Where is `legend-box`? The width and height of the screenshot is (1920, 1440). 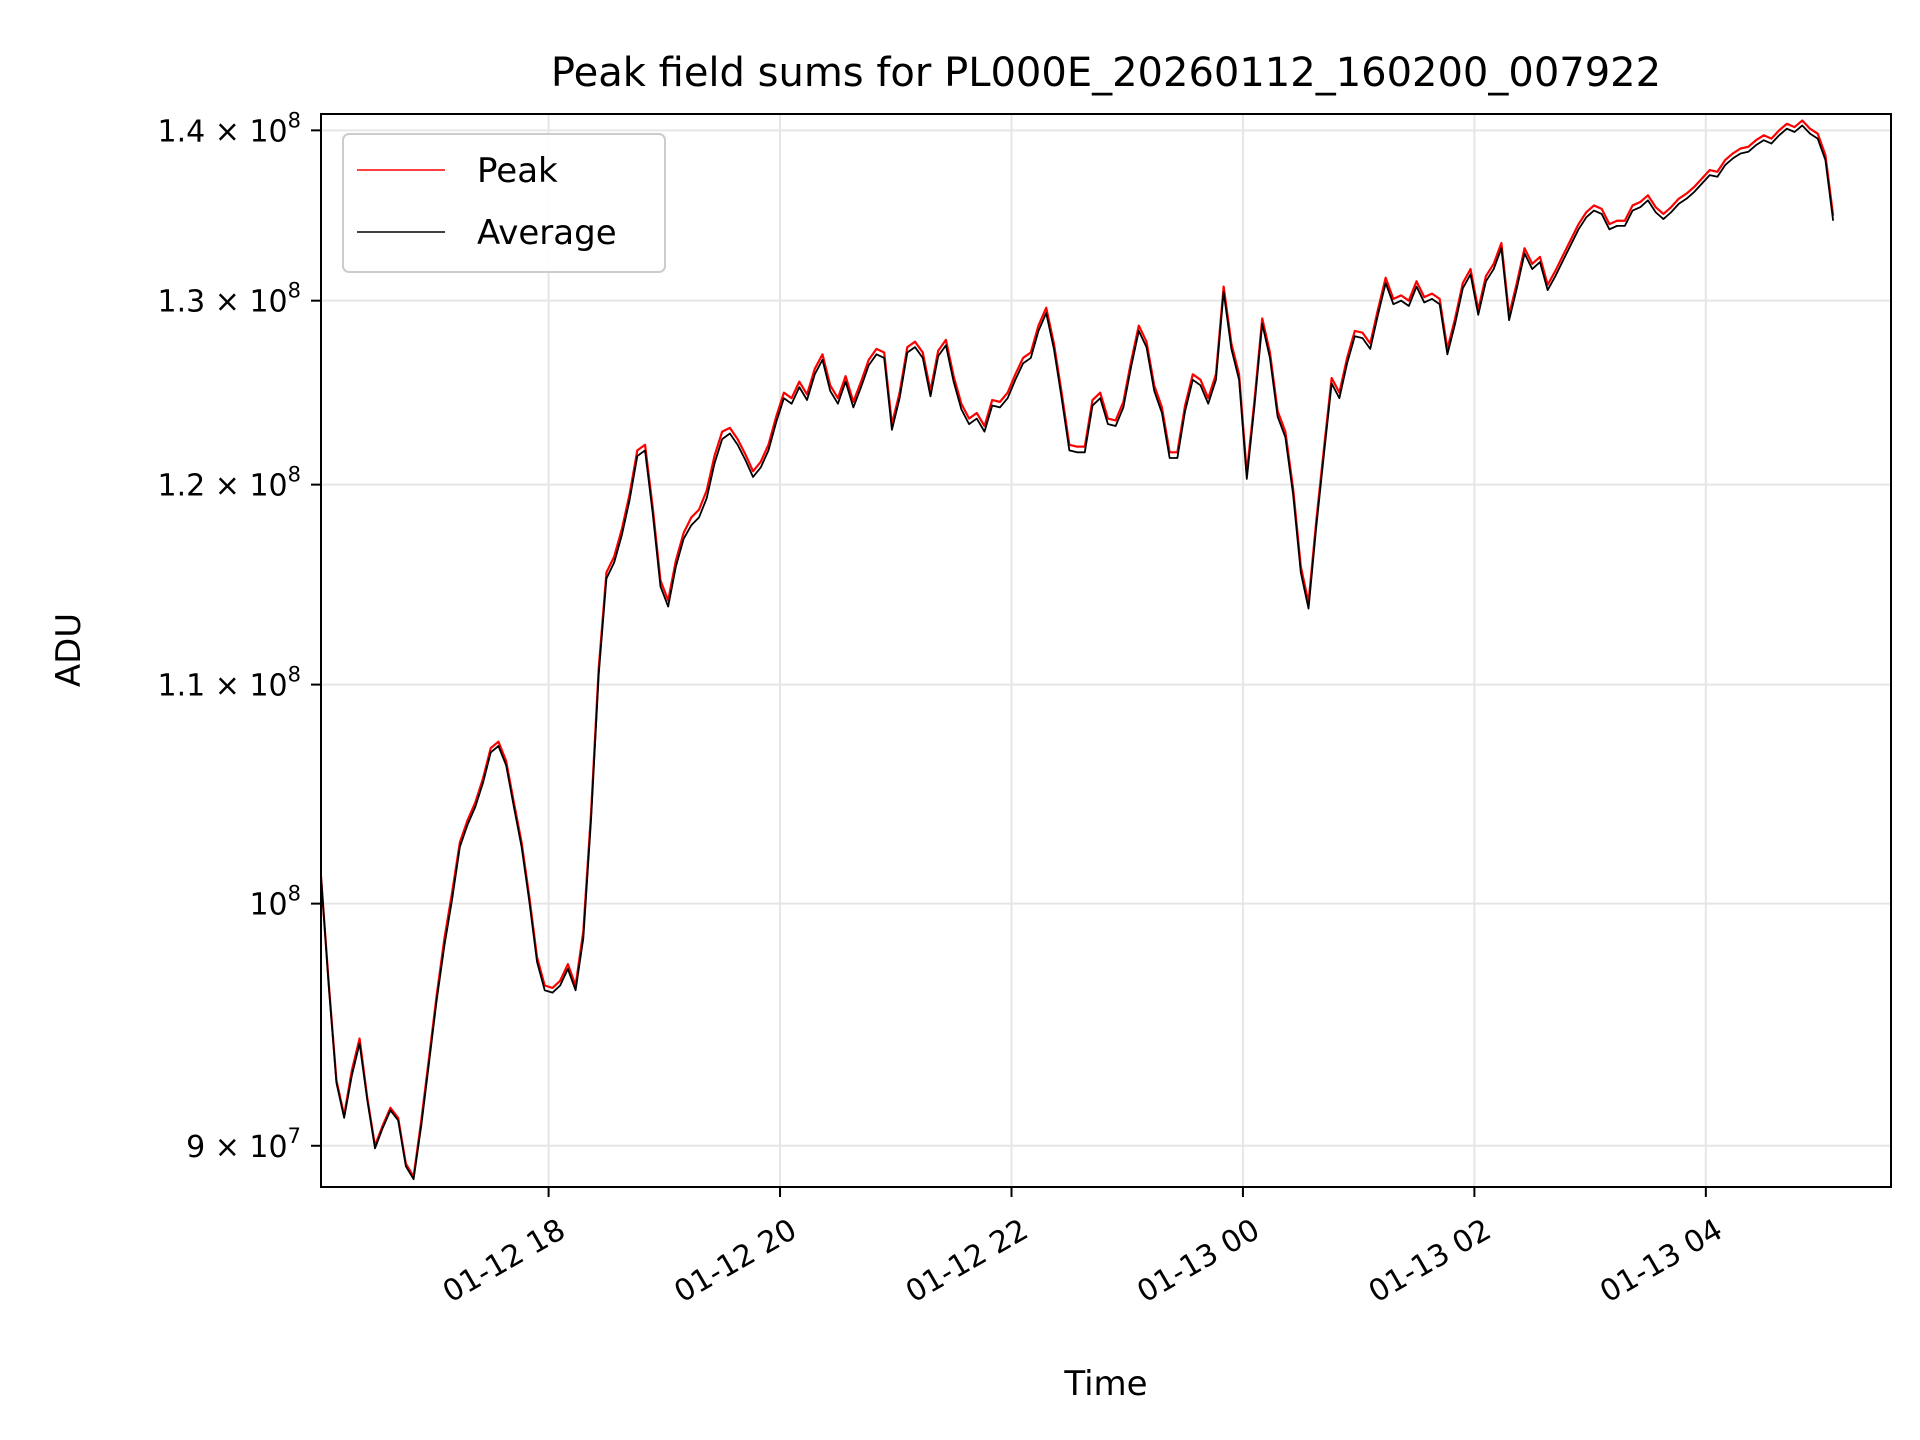 legend-box is located at coordinates (504, 203).